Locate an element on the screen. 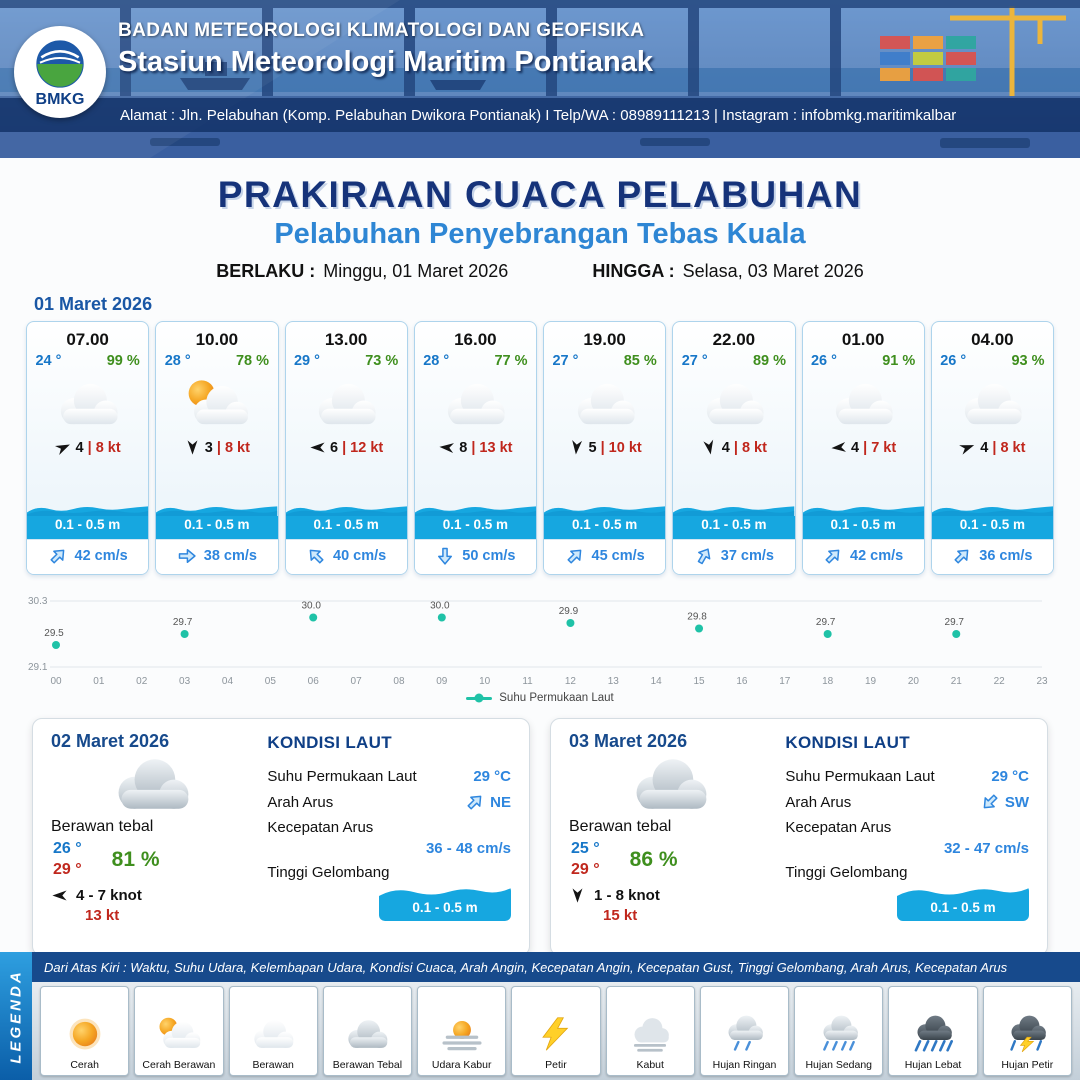 The image size is (1080, 1080). wind-row: 6 | 12 kt is located at coordinates (346, 447).